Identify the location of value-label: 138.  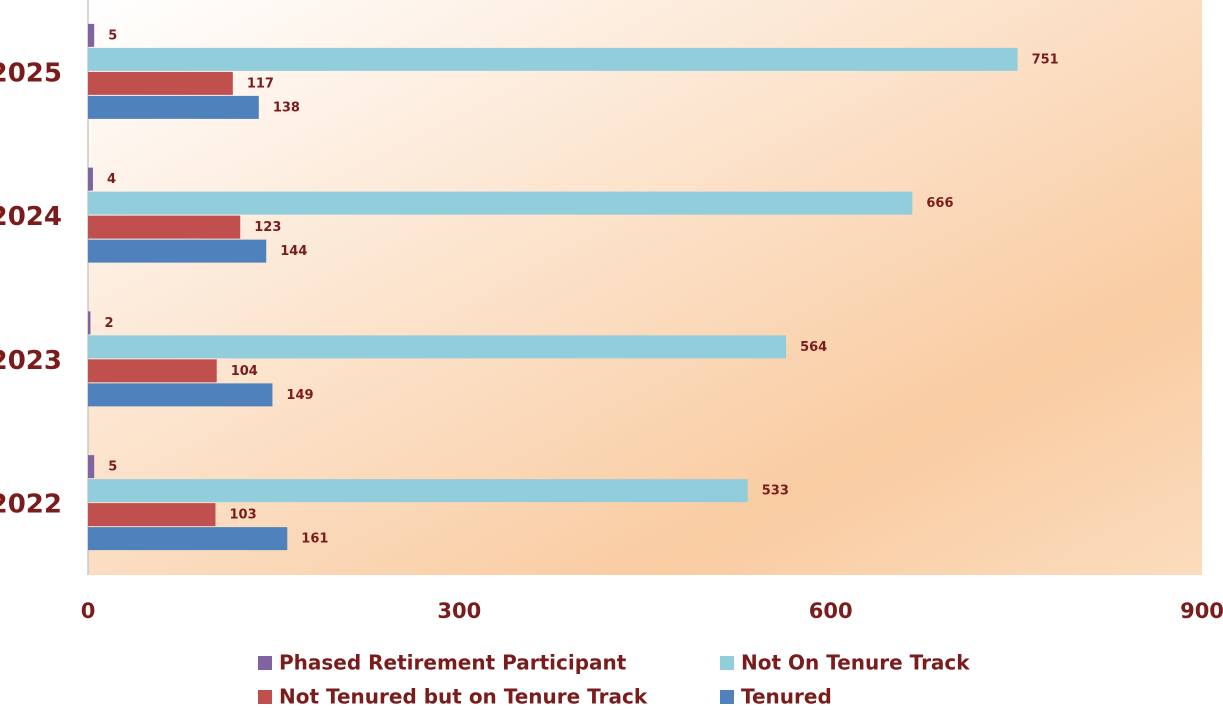
(286, 107).